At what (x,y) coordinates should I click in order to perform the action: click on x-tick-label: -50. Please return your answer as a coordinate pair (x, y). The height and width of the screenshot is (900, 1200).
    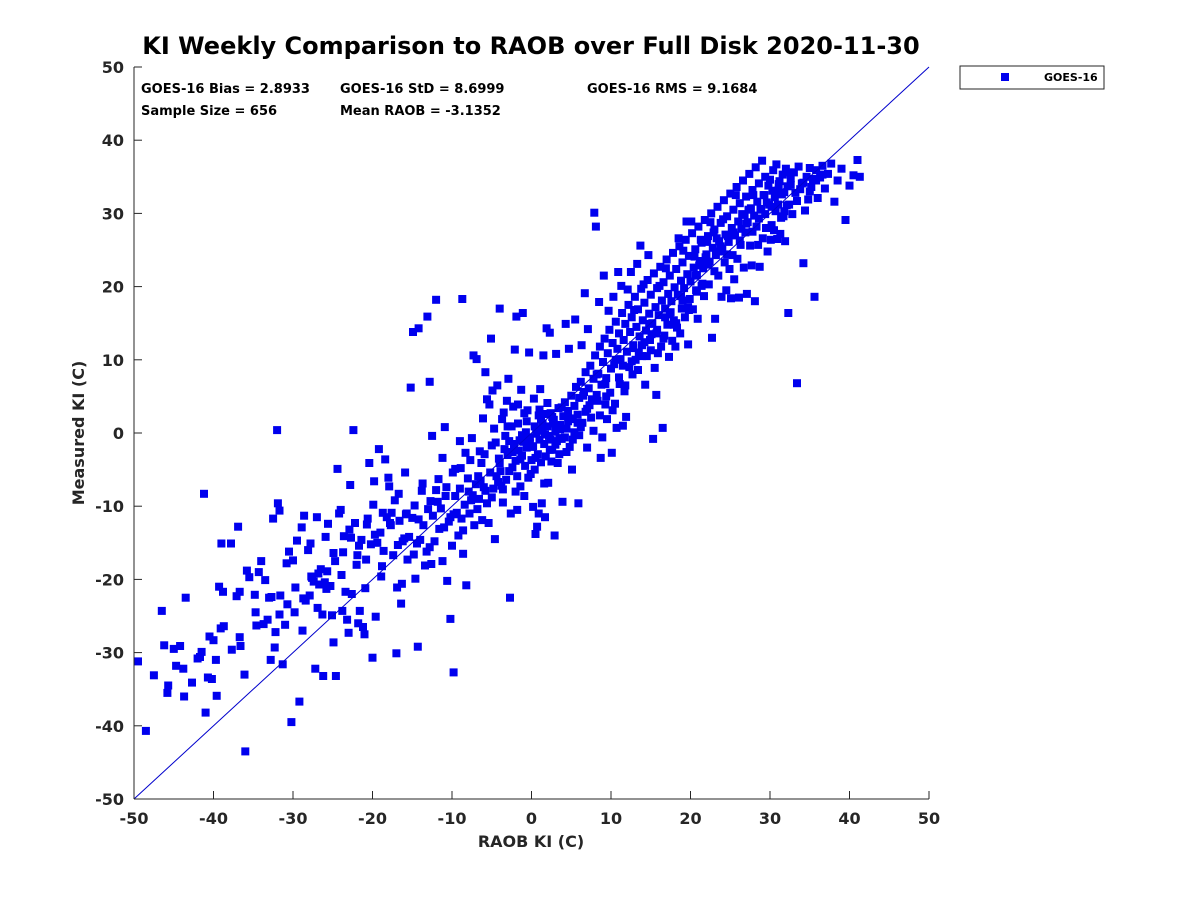
    Looking at the image, I should click on (134, 818).